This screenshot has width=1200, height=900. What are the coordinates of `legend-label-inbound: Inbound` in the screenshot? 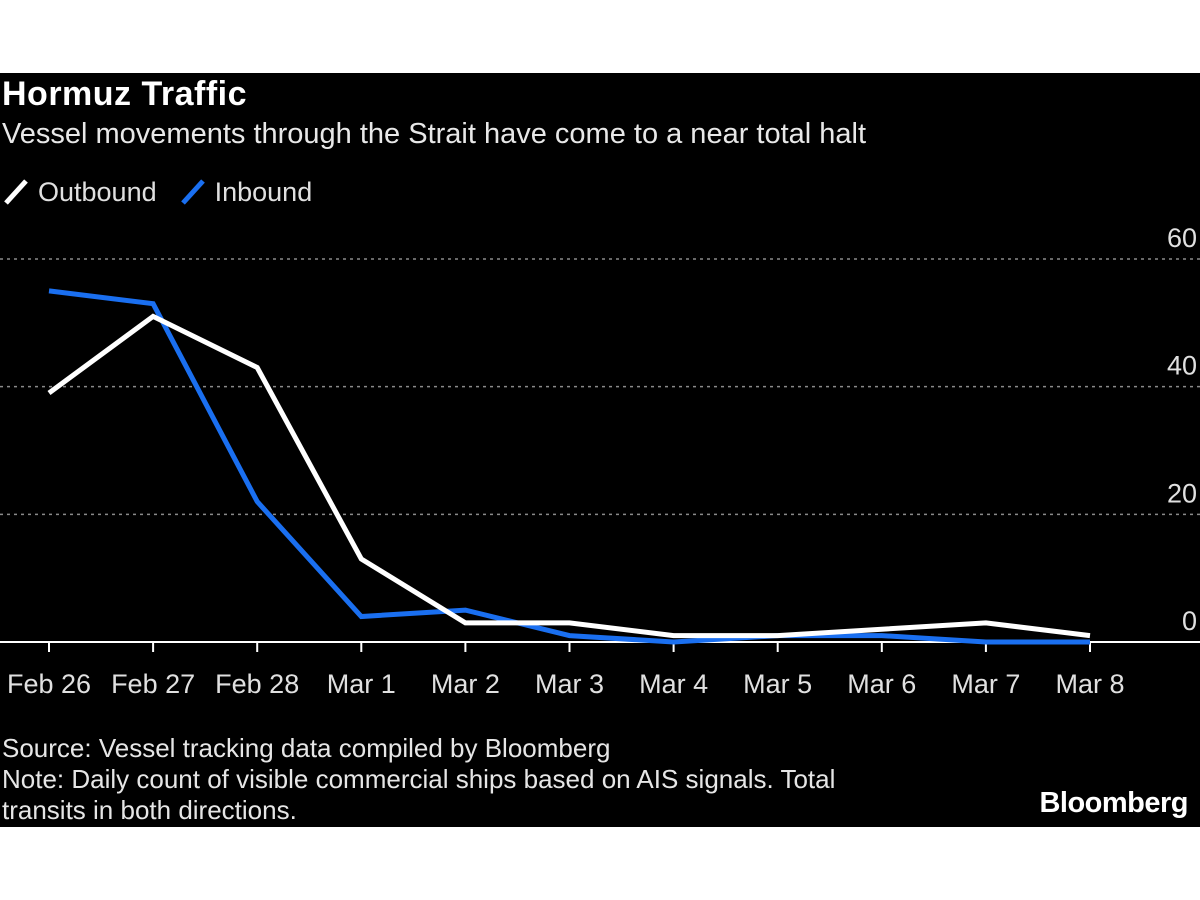 It's located at (263, 191).